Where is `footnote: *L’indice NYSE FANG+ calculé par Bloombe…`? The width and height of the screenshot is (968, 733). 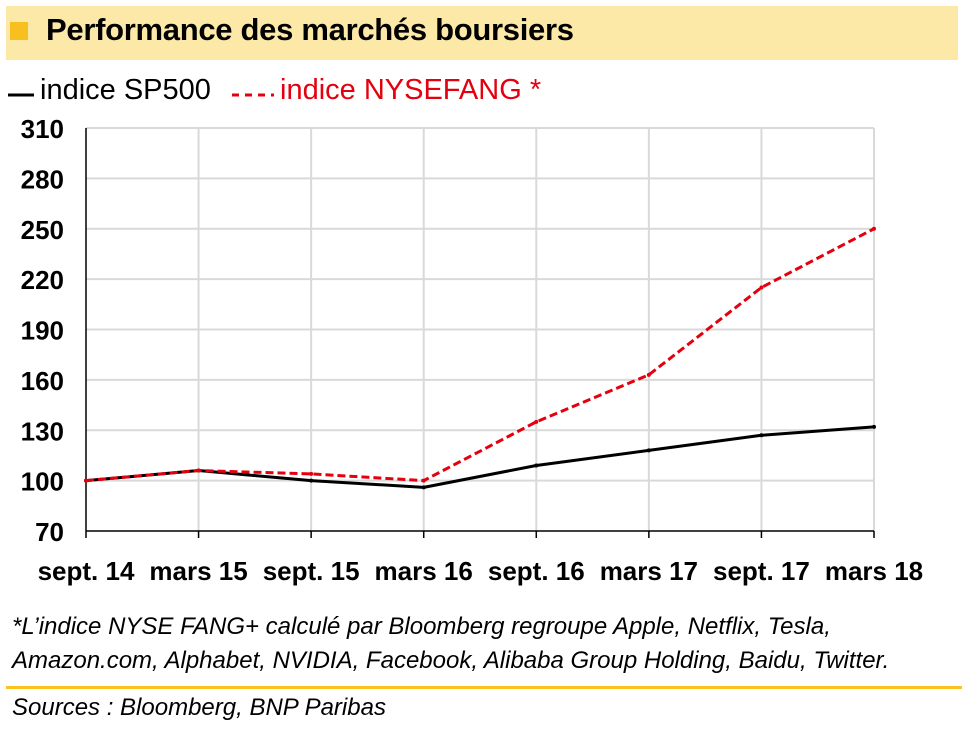
footnote: *L’indice NYSE FANG+ calculé par Bloombe… is located at coordinates (487, 644).